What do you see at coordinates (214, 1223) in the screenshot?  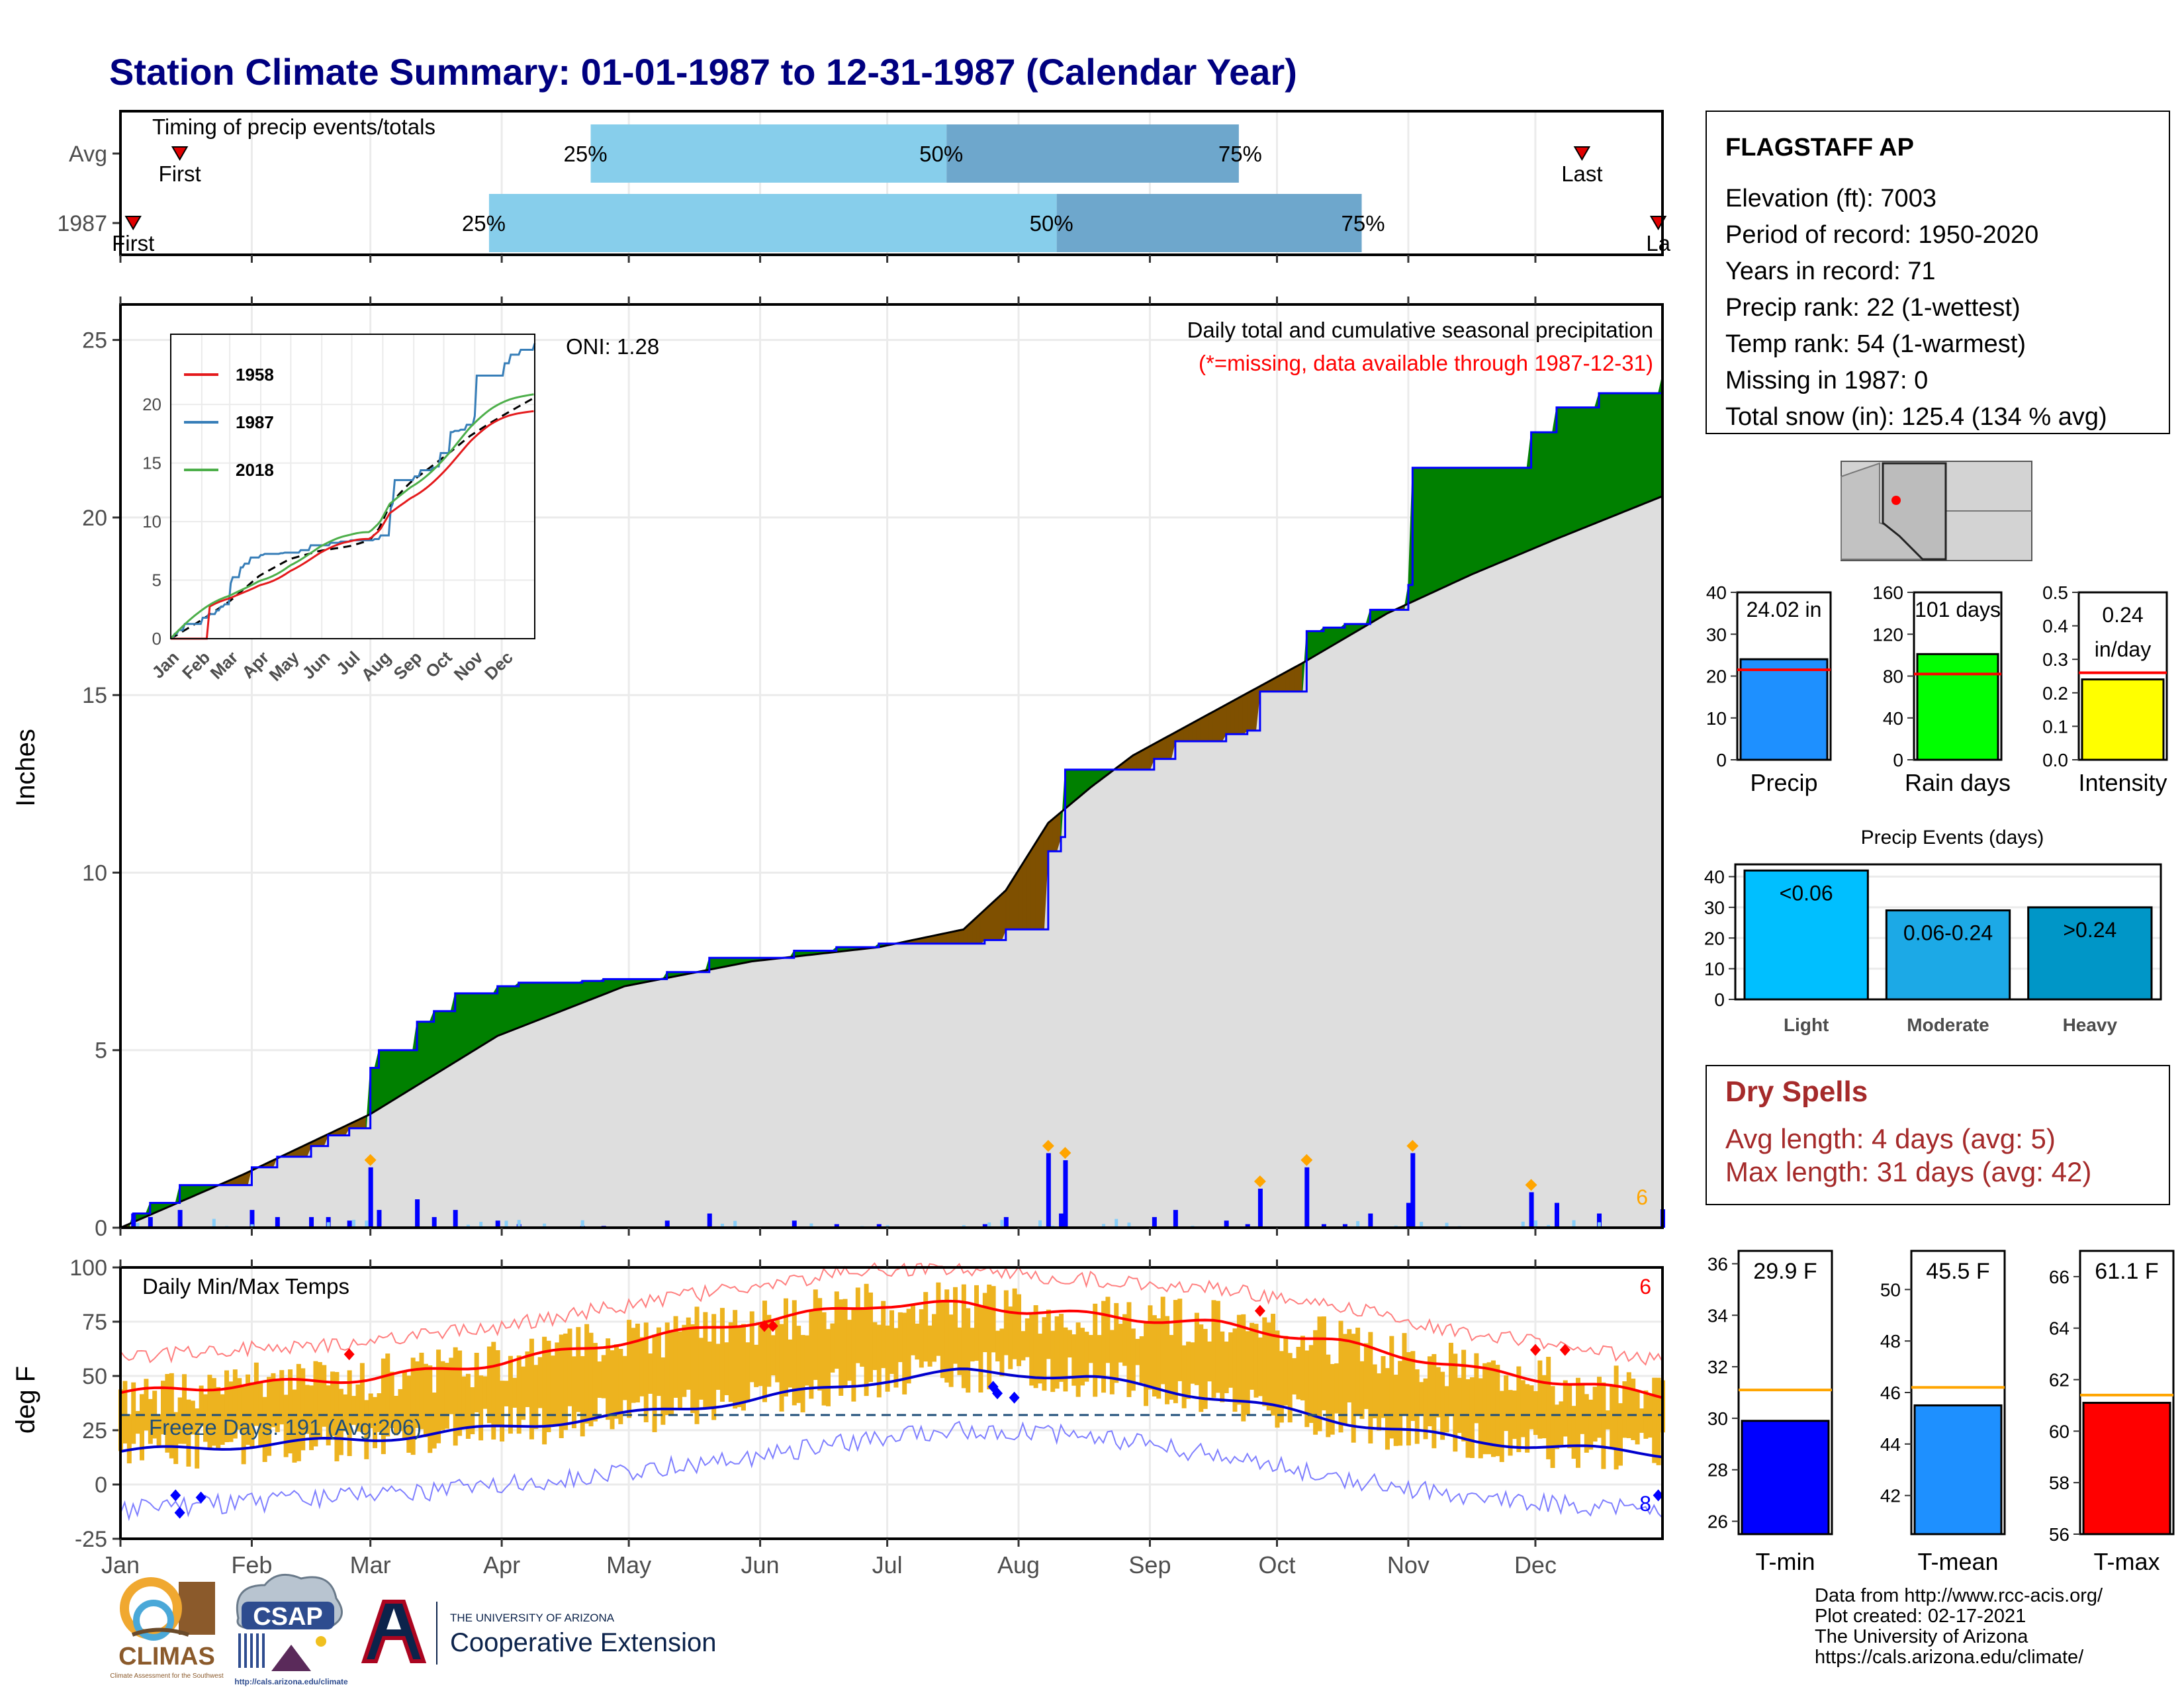 I see `trace-precip-bar` at bounding box center [214, 1223].